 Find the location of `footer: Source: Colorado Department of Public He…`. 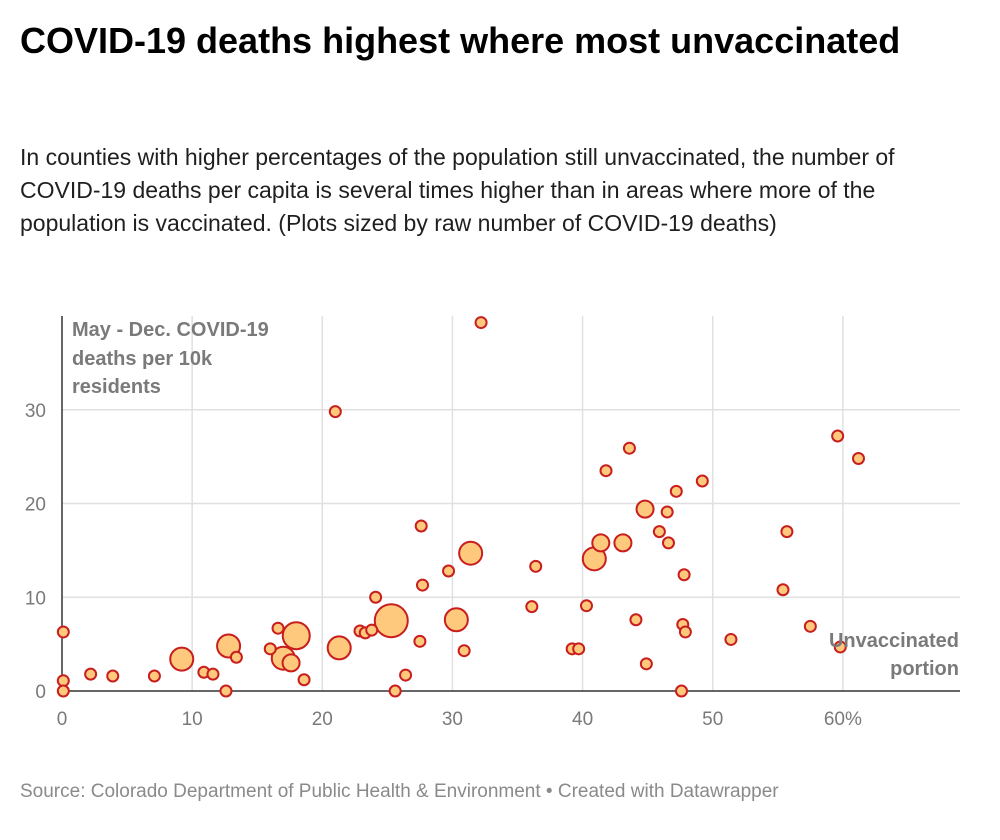

footer: Source: Colorado Department of Public He… is located at coordinates (399, 792).